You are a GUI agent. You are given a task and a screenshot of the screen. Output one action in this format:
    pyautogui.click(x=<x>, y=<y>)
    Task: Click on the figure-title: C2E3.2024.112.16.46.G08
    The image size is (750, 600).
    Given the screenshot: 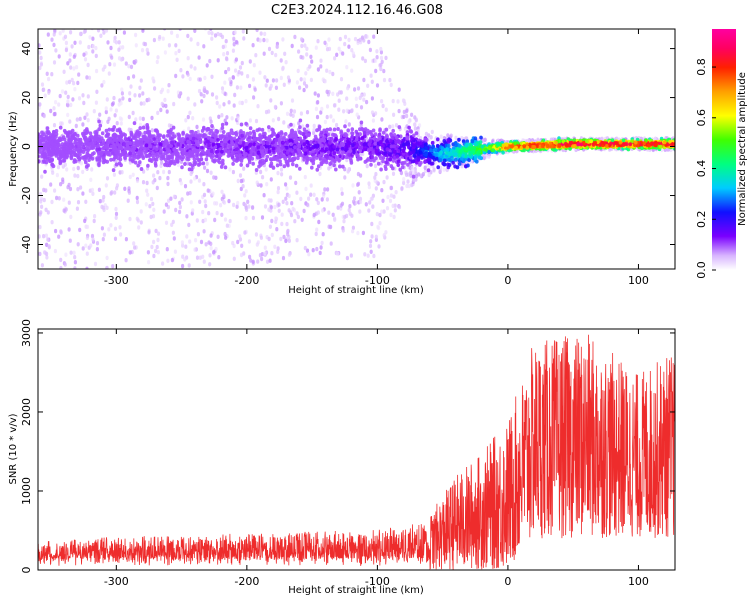 What is the action you would take?
    pyautogui.click(x=357, y=10)
    